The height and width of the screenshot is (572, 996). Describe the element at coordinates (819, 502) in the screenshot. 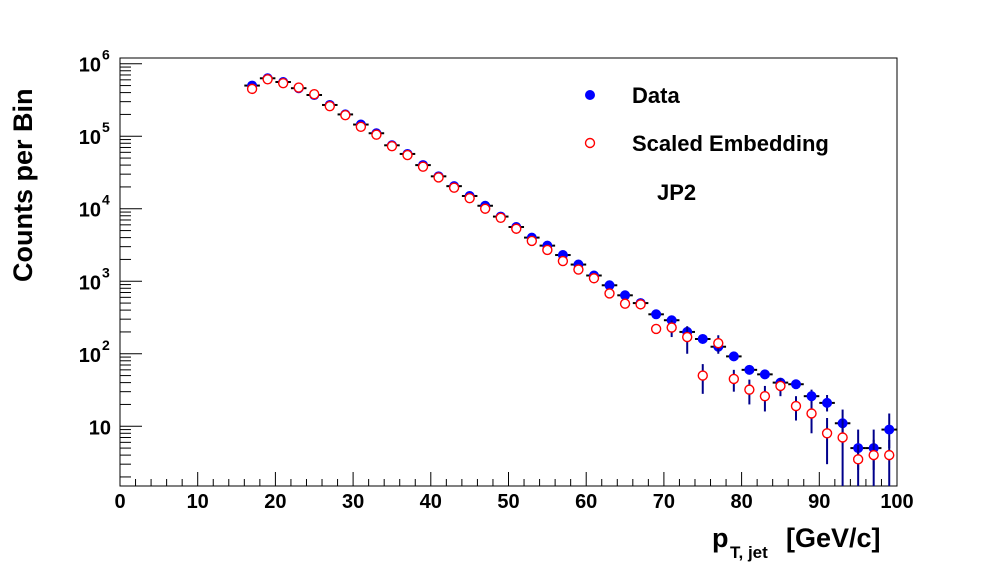

I see `x-tick-label: 90` at that location.